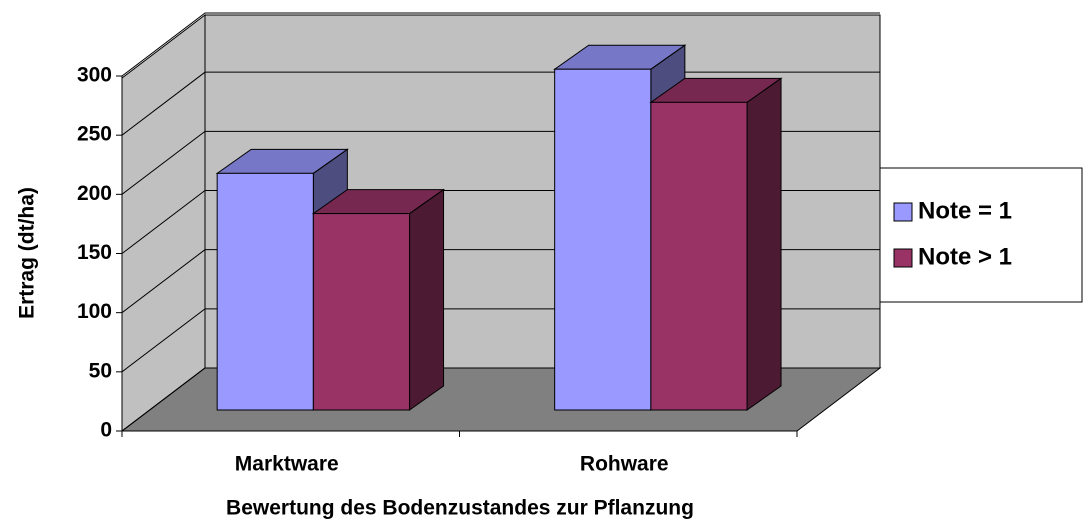 The image size is (1088, 525). I want to click on y-tick-label: 250, so click(94, 134).